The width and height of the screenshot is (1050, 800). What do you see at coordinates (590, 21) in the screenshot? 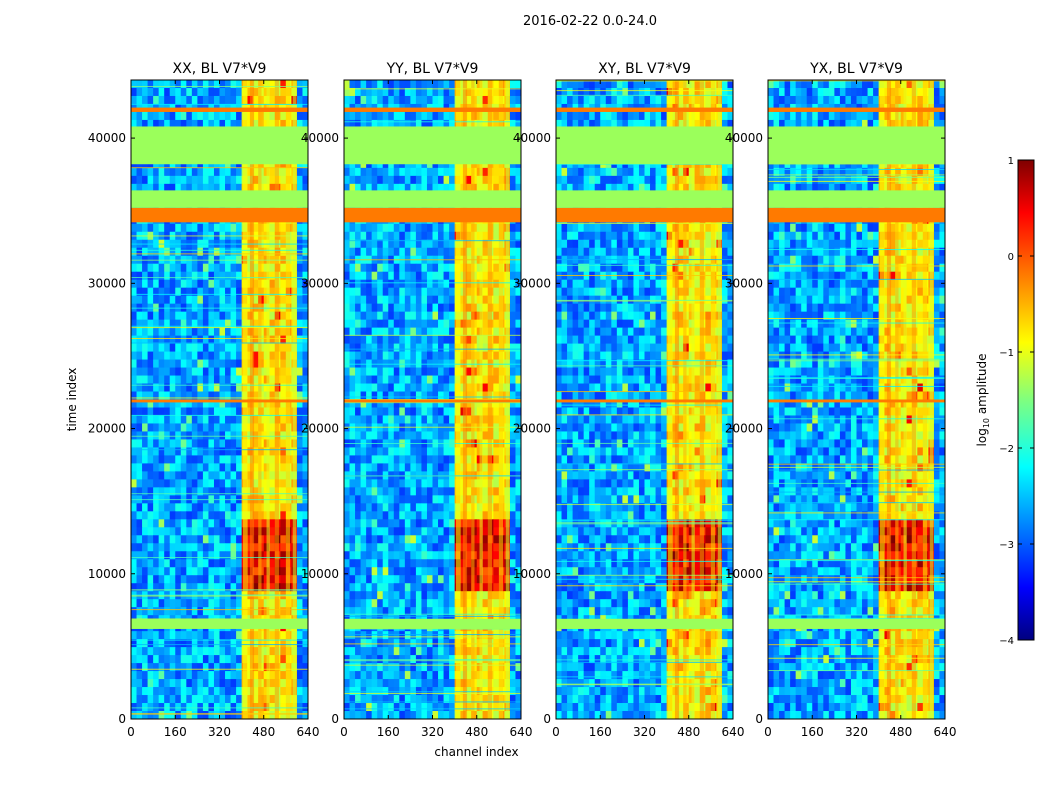
I see `figure-suptitle: 2016-02-22 0.0-24.0` at bounding box center [590, 21].